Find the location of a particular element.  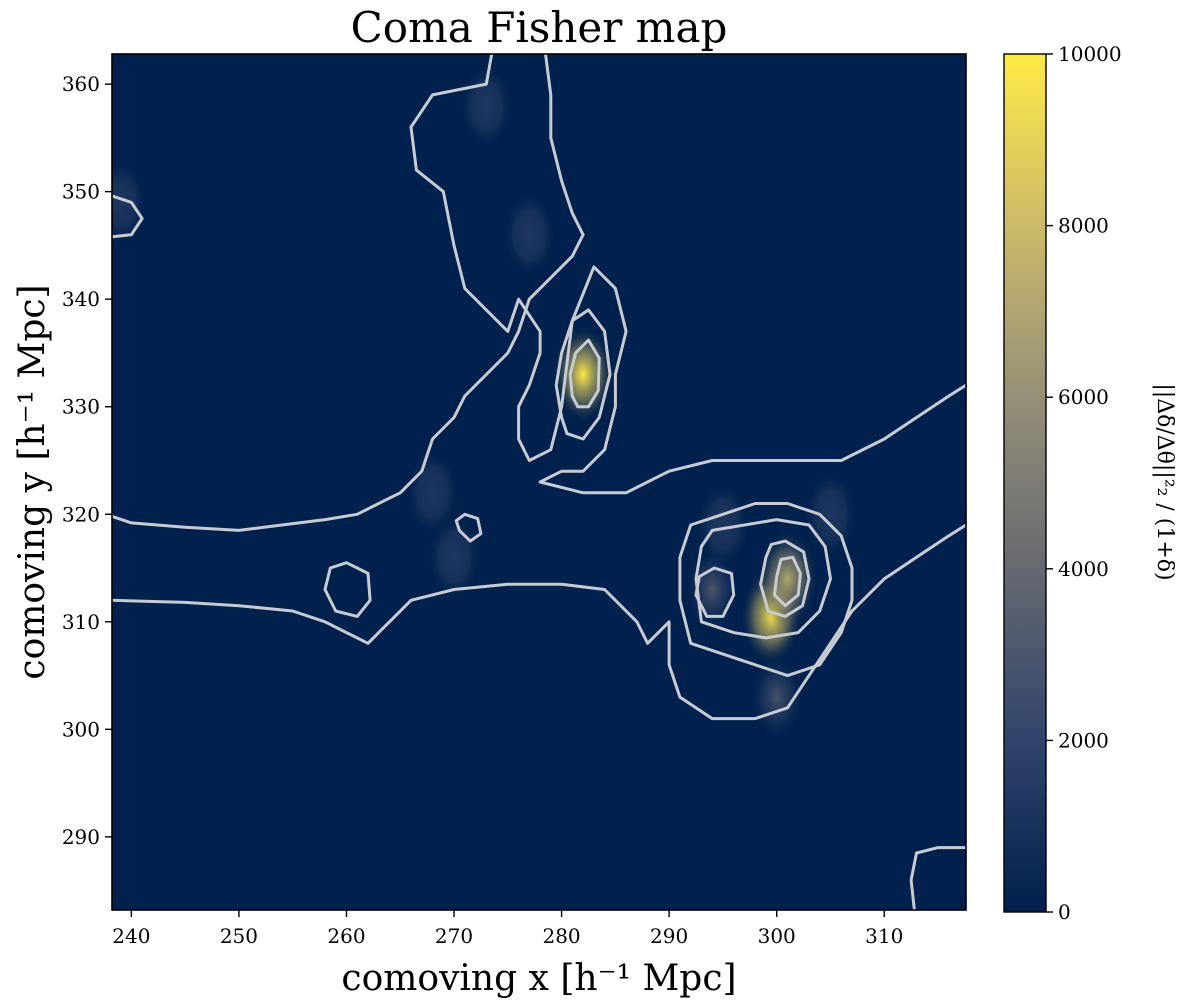

colorbar-ticks: 0 2000 4000 6000 8000 10000 is located at coordinates (1084, 483).